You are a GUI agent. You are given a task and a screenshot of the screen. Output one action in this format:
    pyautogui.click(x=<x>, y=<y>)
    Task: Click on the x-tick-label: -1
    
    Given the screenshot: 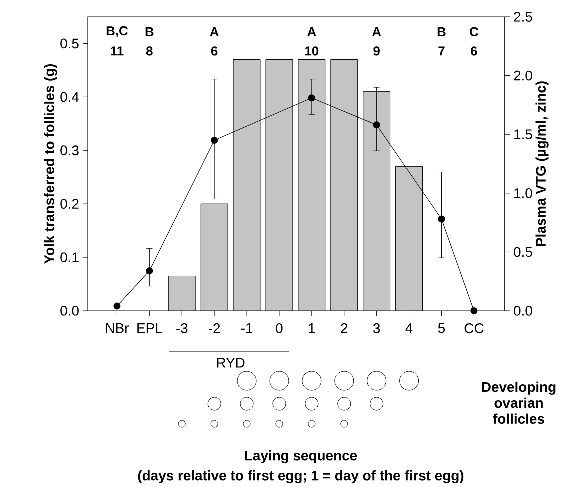 What is the action you would take?
    pyautogui.click(x=247, y=329)
    